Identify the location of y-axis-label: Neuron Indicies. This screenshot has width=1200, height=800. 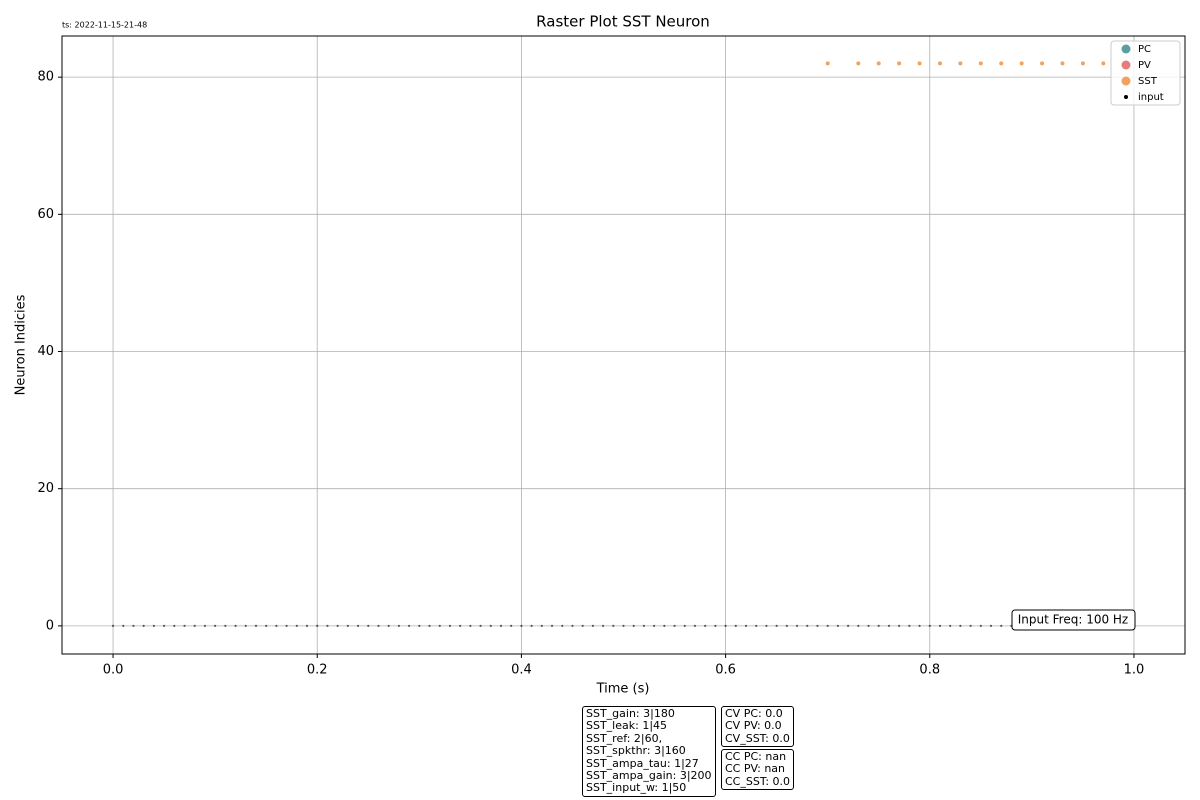
(21, 344).